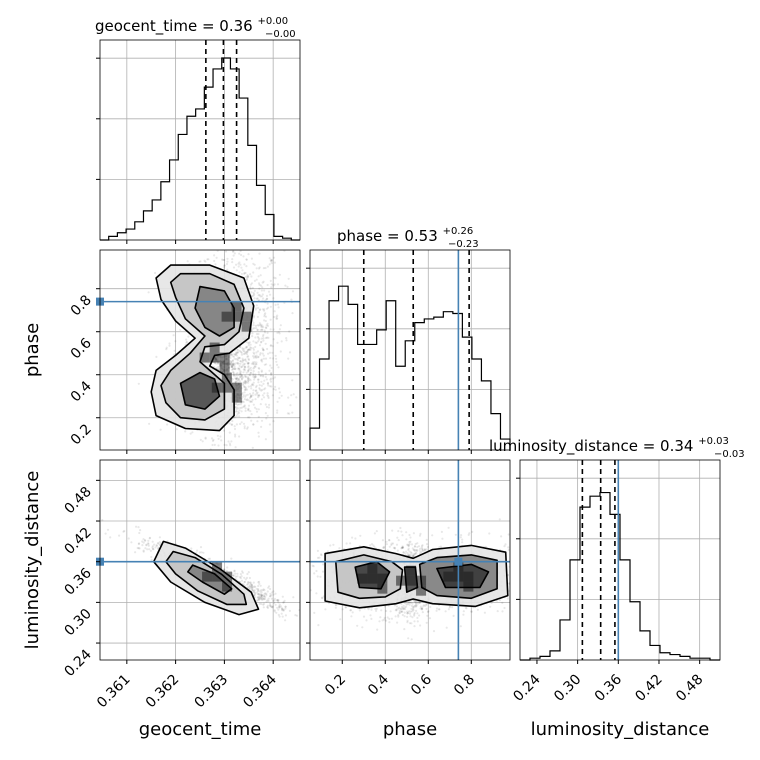  Describe the element at coordinates (77, 581) in the screenshot. I see `y-tick-label: 0.36` at that location.